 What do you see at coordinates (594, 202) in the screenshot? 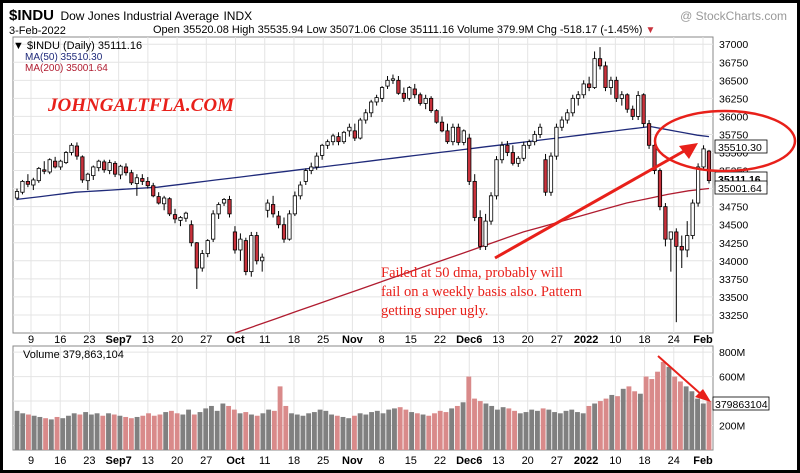
I see `annotation-arrow` at bounding box center [594, 202].